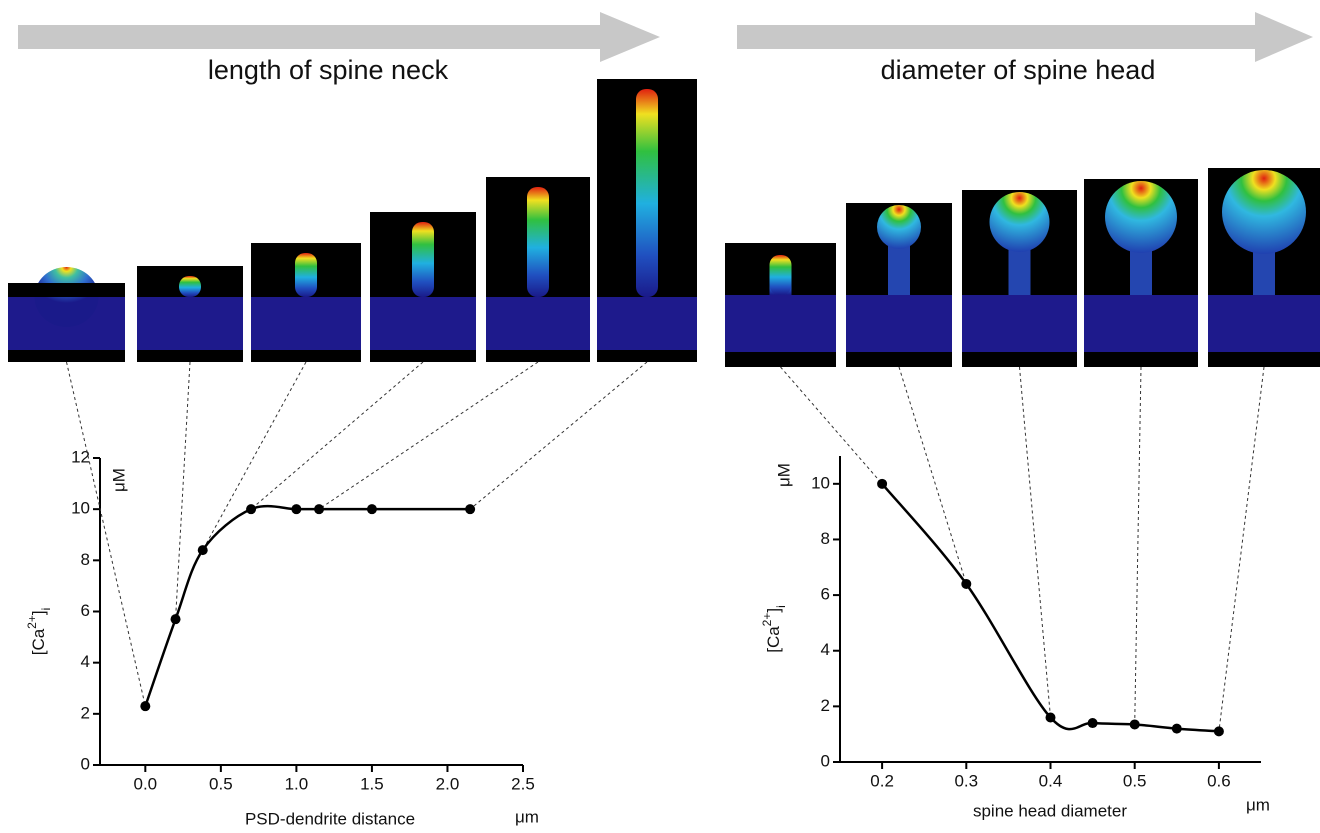 This screenshot has height=833, width=1320. Describe the element at coordinates (297, 783) in the screenshot. I see `x-tick-label: 1.0` at that location.